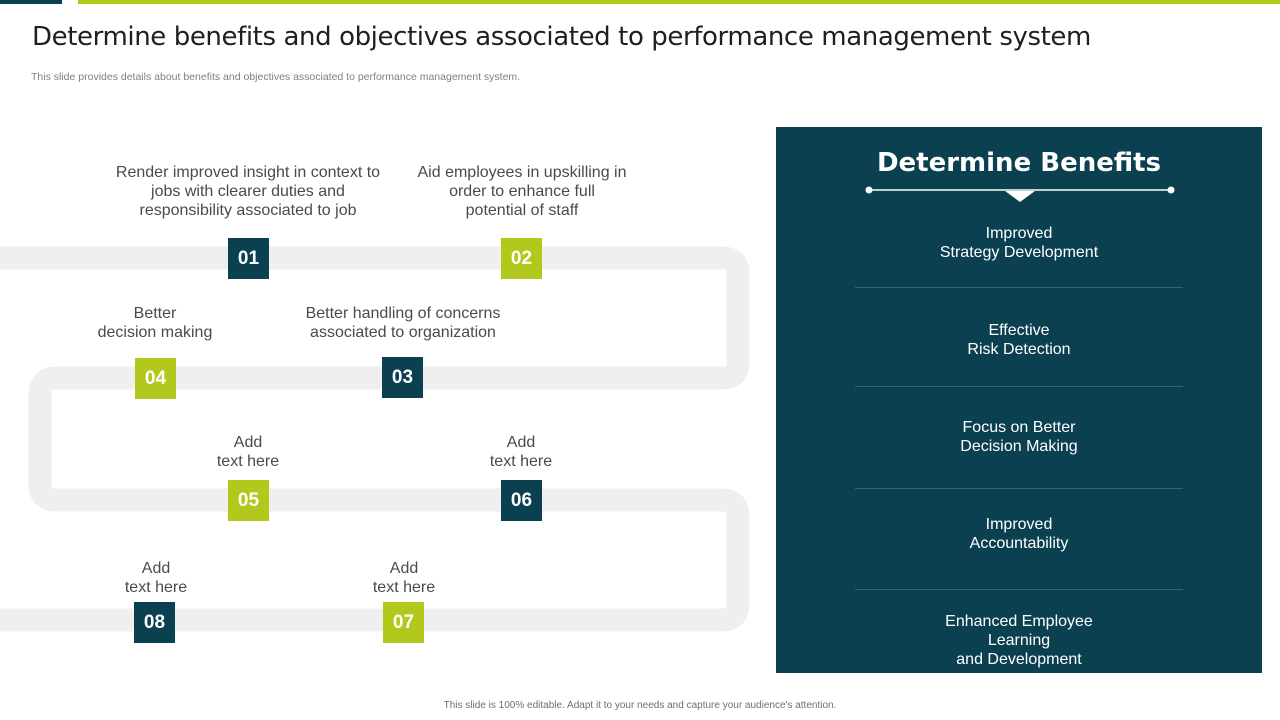 The image size is (1280, 720). I want to click on benefit-1-line-1: Improved, so click(1019, 233).